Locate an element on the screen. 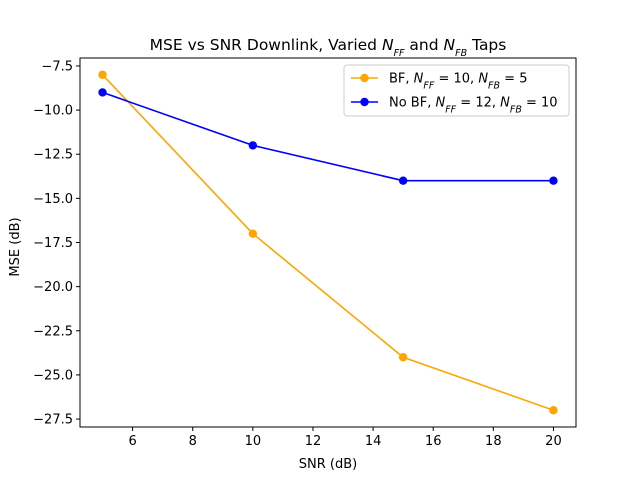 The width and height of the screenshot is (640, 480). y-tick-label-3: −15.0 is located at coordinates (53, 199).